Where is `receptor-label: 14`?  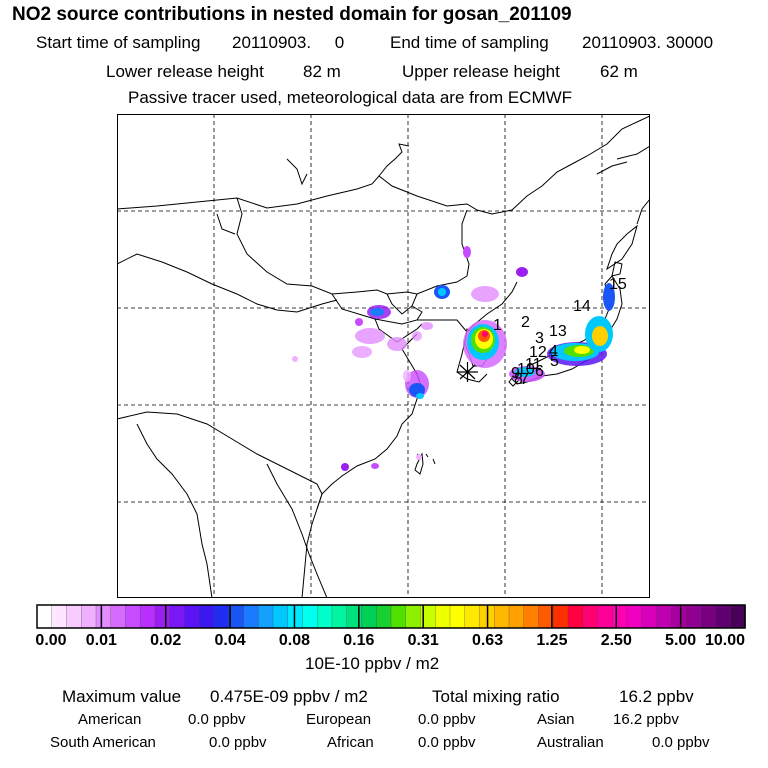
receptor-label: 14 is located at coordinates (582, 306).